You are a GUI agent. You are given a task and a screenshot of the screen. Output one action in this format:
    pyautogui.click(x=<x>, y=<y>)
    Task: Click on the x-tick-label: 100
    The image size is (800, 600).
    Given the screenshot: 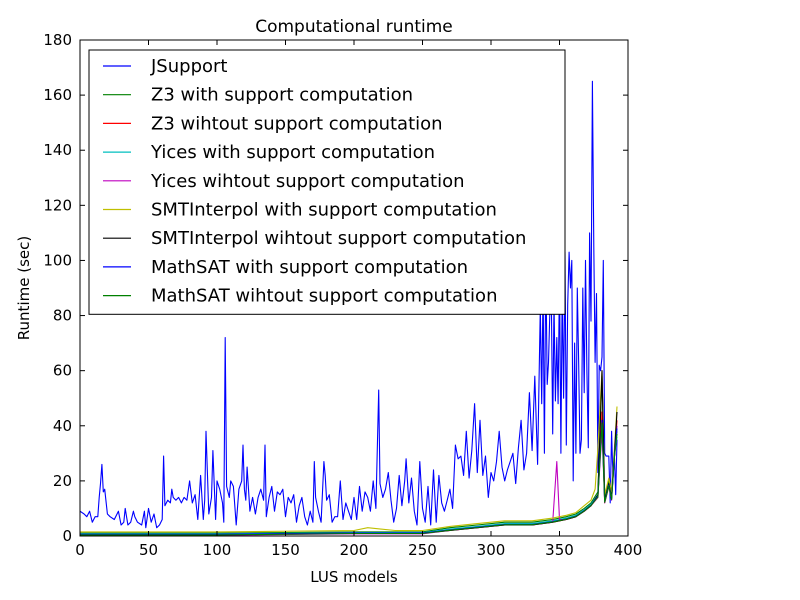 What is the action you would take?
    pyautogui.click(x=217, y=550)
    